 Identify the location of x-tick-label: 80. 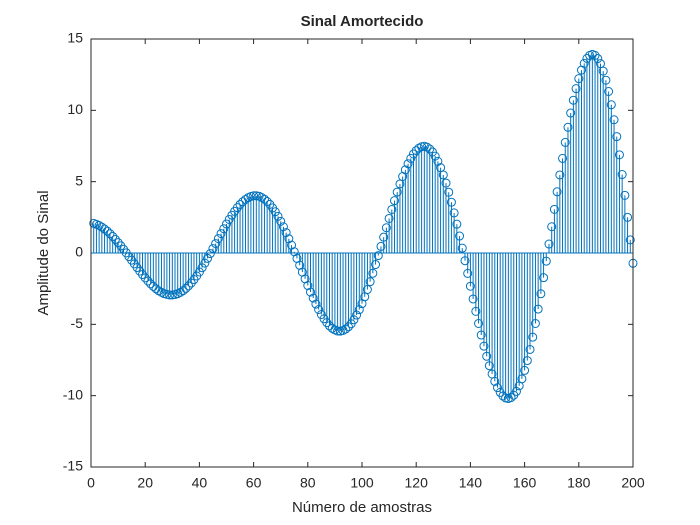
(308, 483).